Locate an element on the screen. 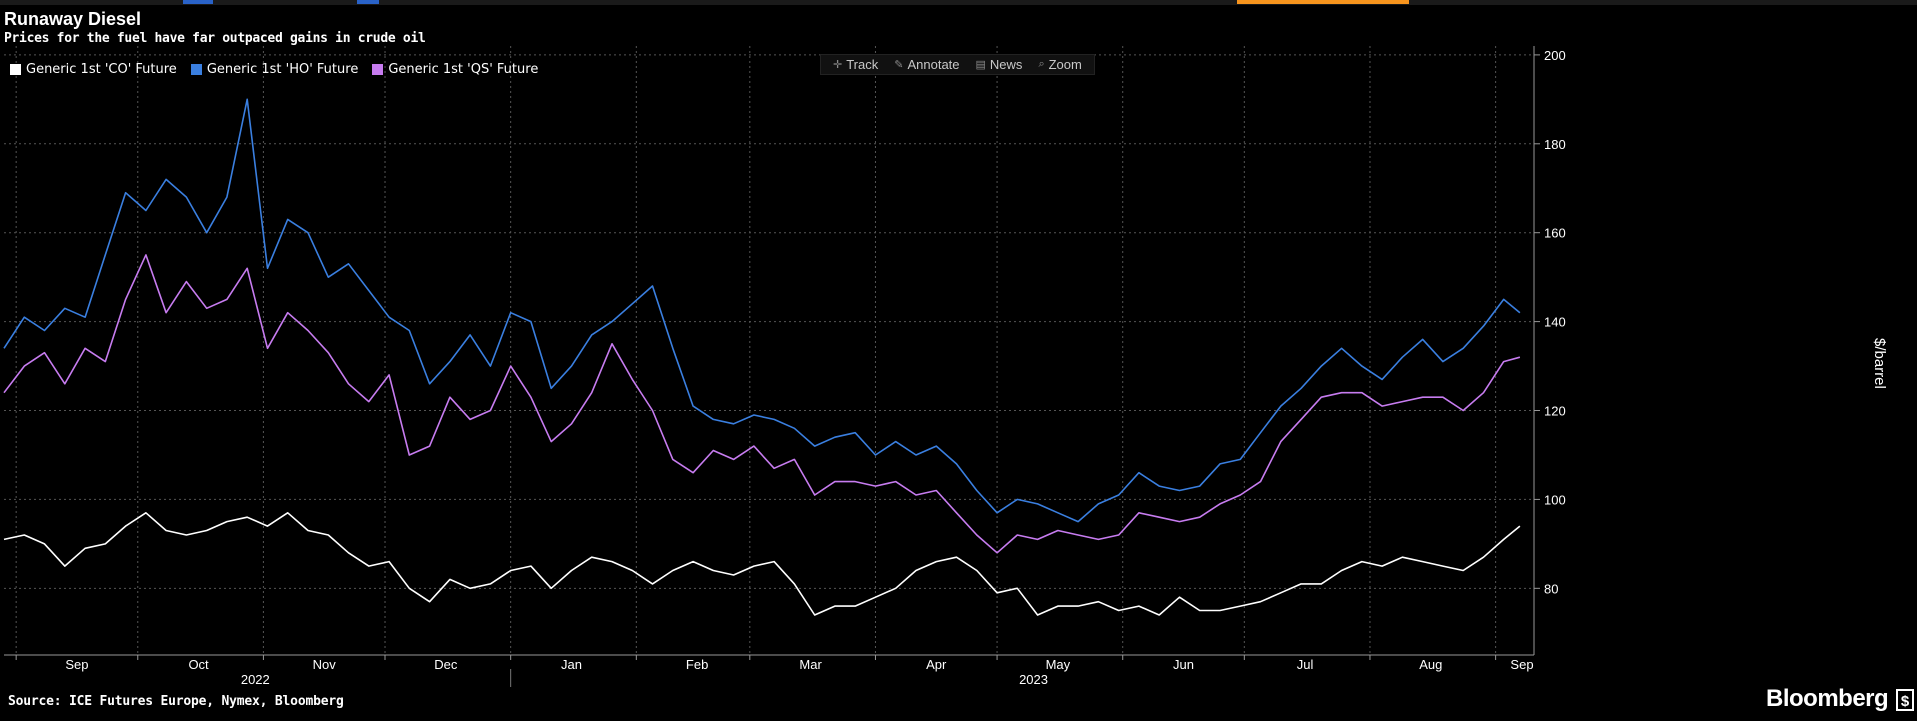 This screenshot has height=721, width=1917. zoom-button: ⌕ Zoom is located at coordinates (1059, 64).